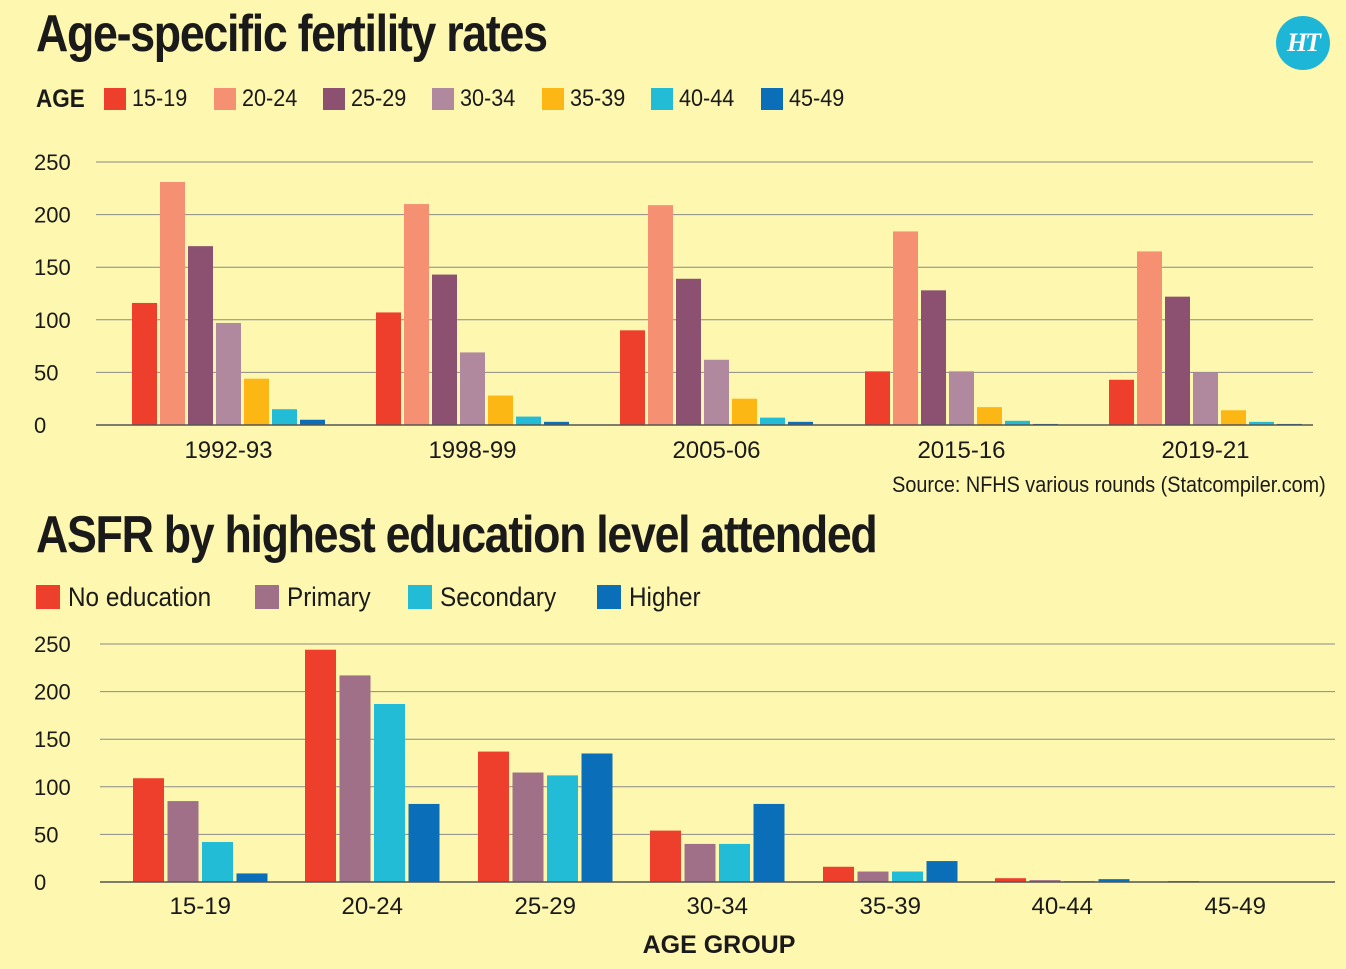 The width and height of the screenshot is (1346, 969). What do you see at coordinates (597, 817) in the screenshot?
I see `bar-25-29-higher` at bounding box center [597, 817].